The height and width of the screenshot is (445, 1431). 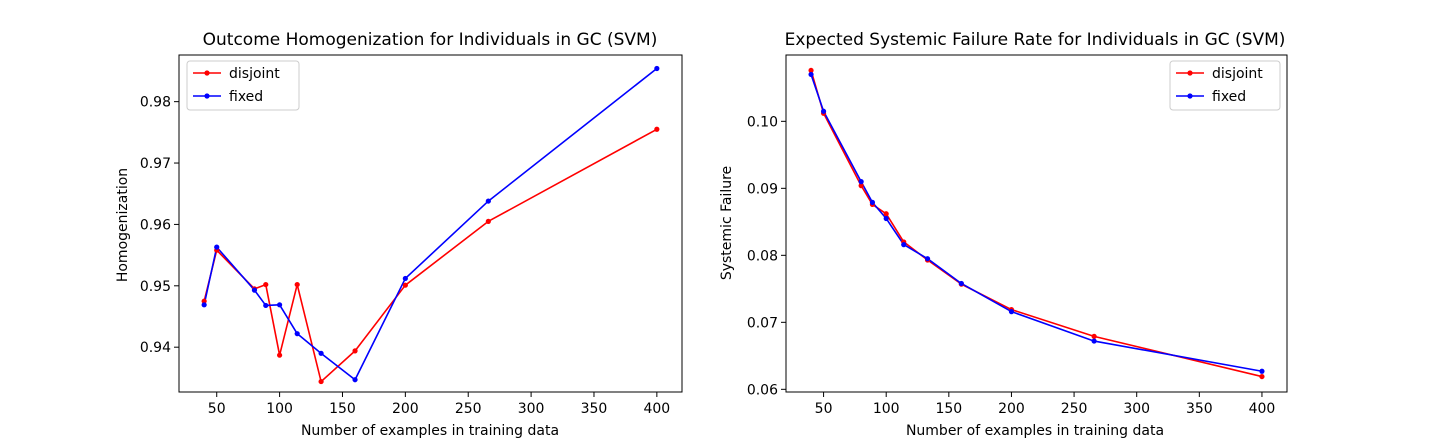 What do you see at coordinates (155, 164) in the screenshot?
I see `y-tick-label: 0.97` at bounding box center [155, 164].